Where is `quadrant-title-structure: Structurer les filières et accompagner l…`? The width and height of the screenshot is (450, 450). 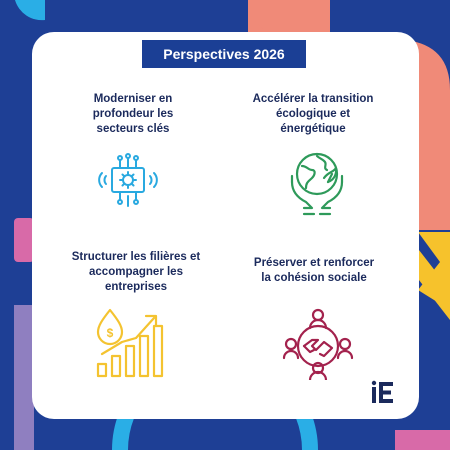 quadrant-title-structure: Structurer les filières et accompagner l… is located at coordinates (136, 272).